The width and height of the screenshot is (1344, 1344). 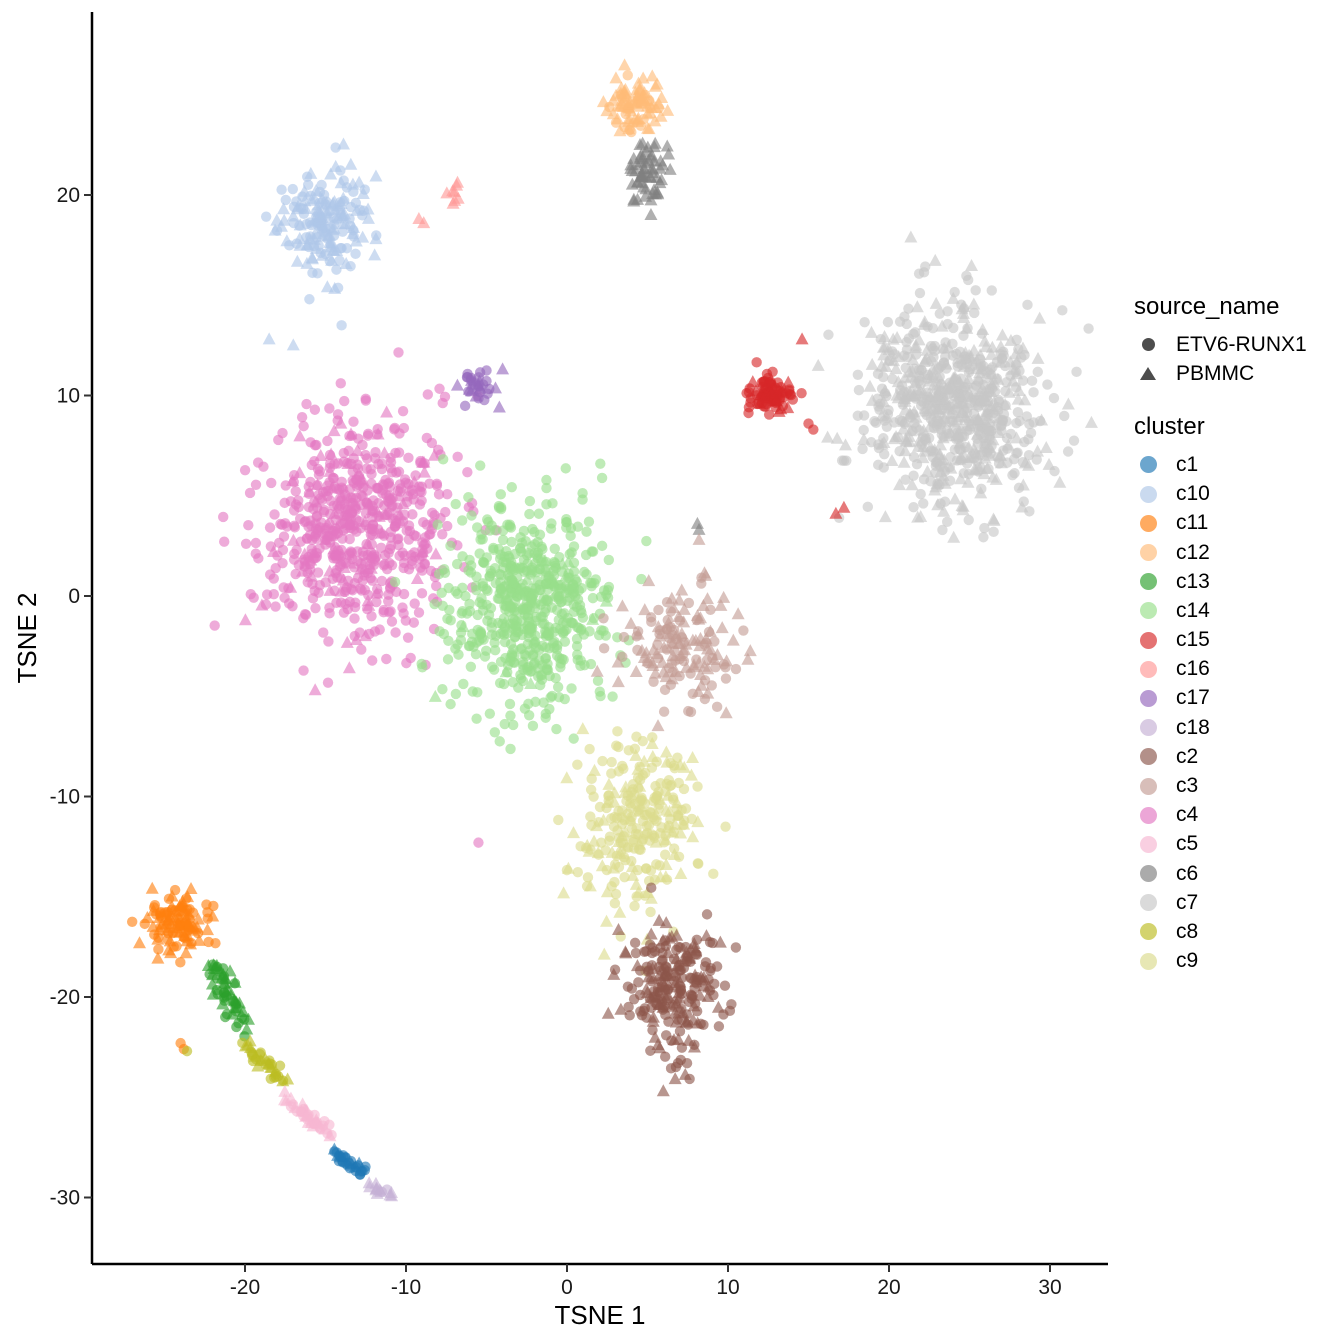 What do you see at coordinates (1218, 464) in the screenshot?
I see `color-legend-item: c1` at bounding box center [1218, 464].